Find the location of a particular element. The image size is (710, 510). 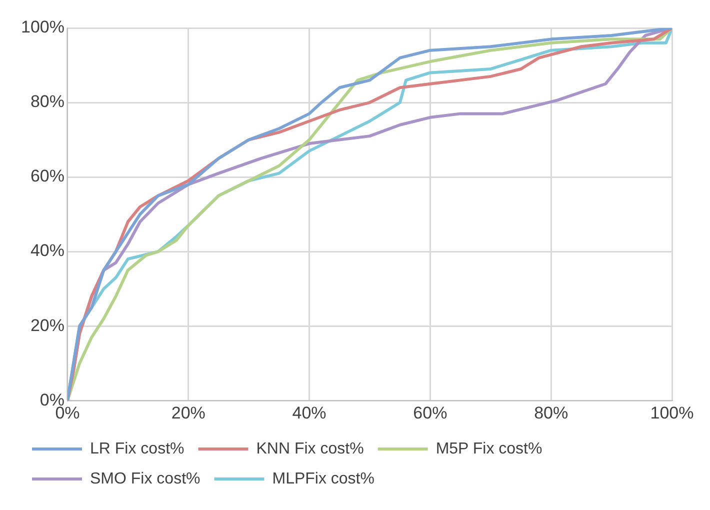

y-tick-label: 80% is located at coordinates (47, 102).